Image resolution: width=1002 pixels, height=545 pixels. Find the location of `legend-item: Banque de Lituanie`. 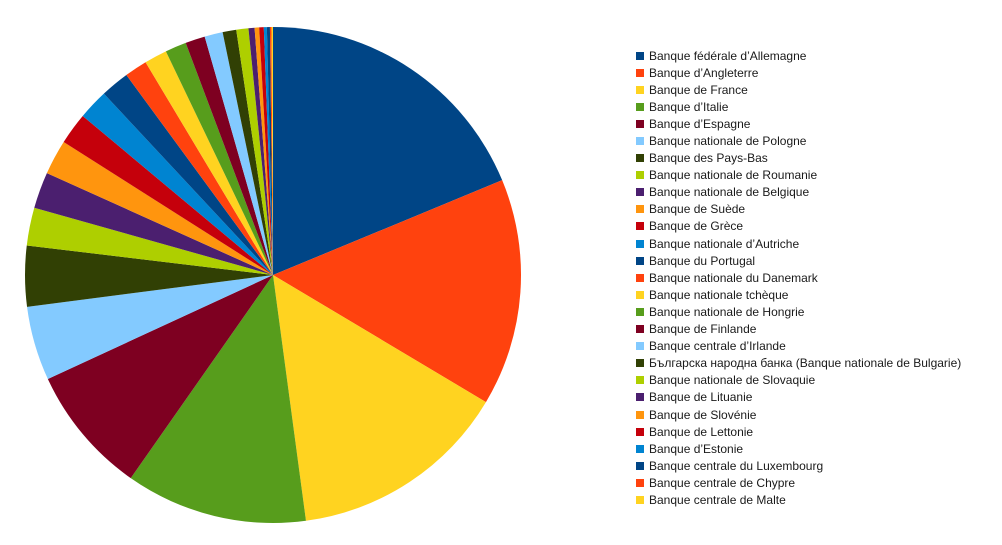

legend-item: Banque de Lituanie is located at coordinates (798, 397).